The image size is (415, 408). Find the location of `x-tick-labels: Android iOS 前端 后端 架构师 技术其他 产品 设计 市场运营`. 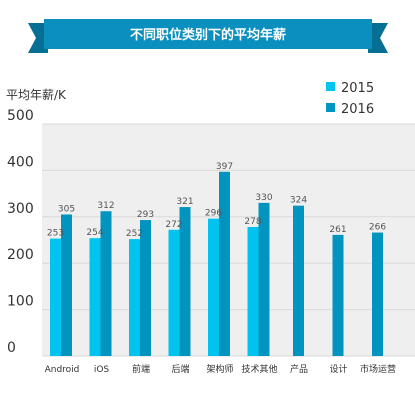

x-tick-labels: Android iOS 前端 后端 架构师 技术其他 产品 设计 市场运营 is located at coordinates (220, 369).